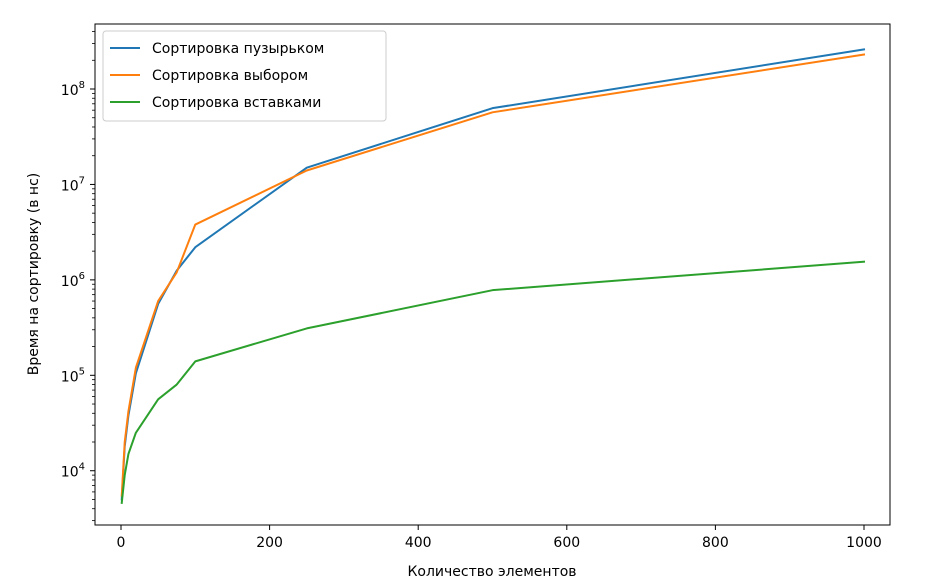  I want to click on legend-label-2: Сортировка выбором, so click(230, 76).